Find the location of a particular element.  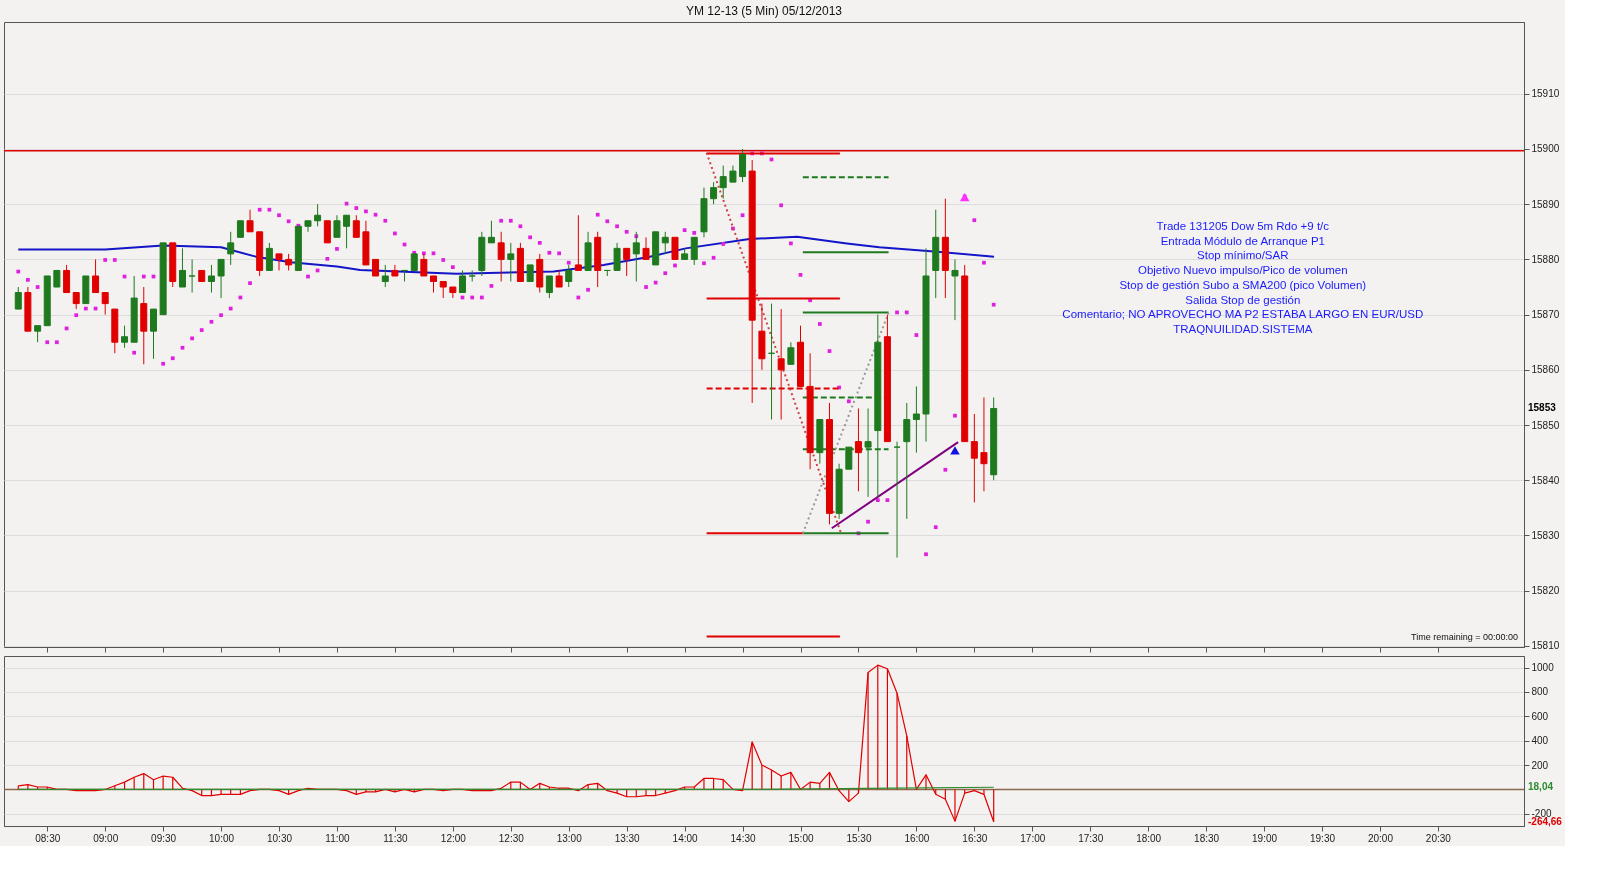

text: 15853 is located at coordinates (1542, 408).